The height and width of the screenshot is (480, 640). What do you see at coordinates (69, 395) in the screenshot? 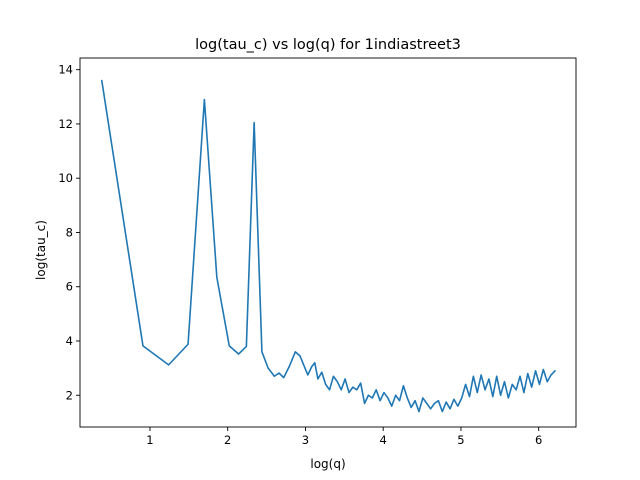
I see `y-tick-label: 2` at bounding box center [69, 395].